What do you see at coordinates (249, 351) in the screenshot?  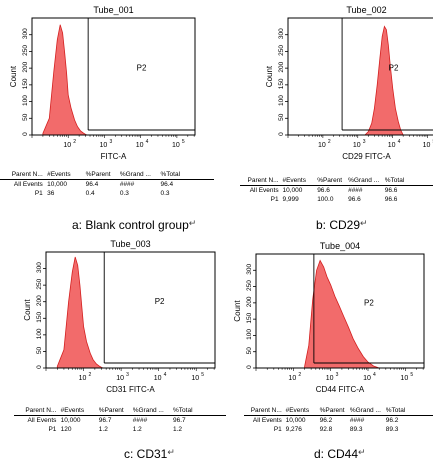 I see `chart3-y-tick-label: 50` at bounding box center [249, 351].